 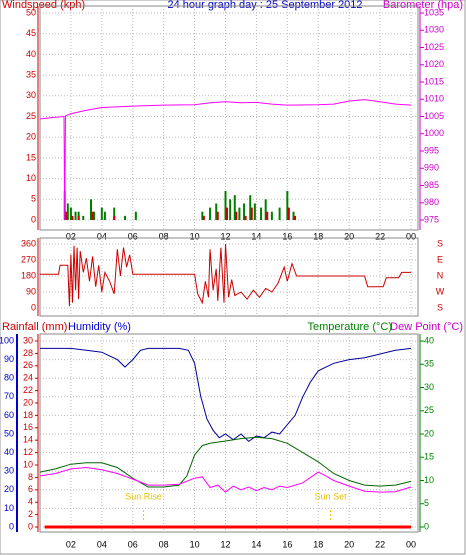 I want to click on y3-tick-label: 16, so click(x=28, y=427).